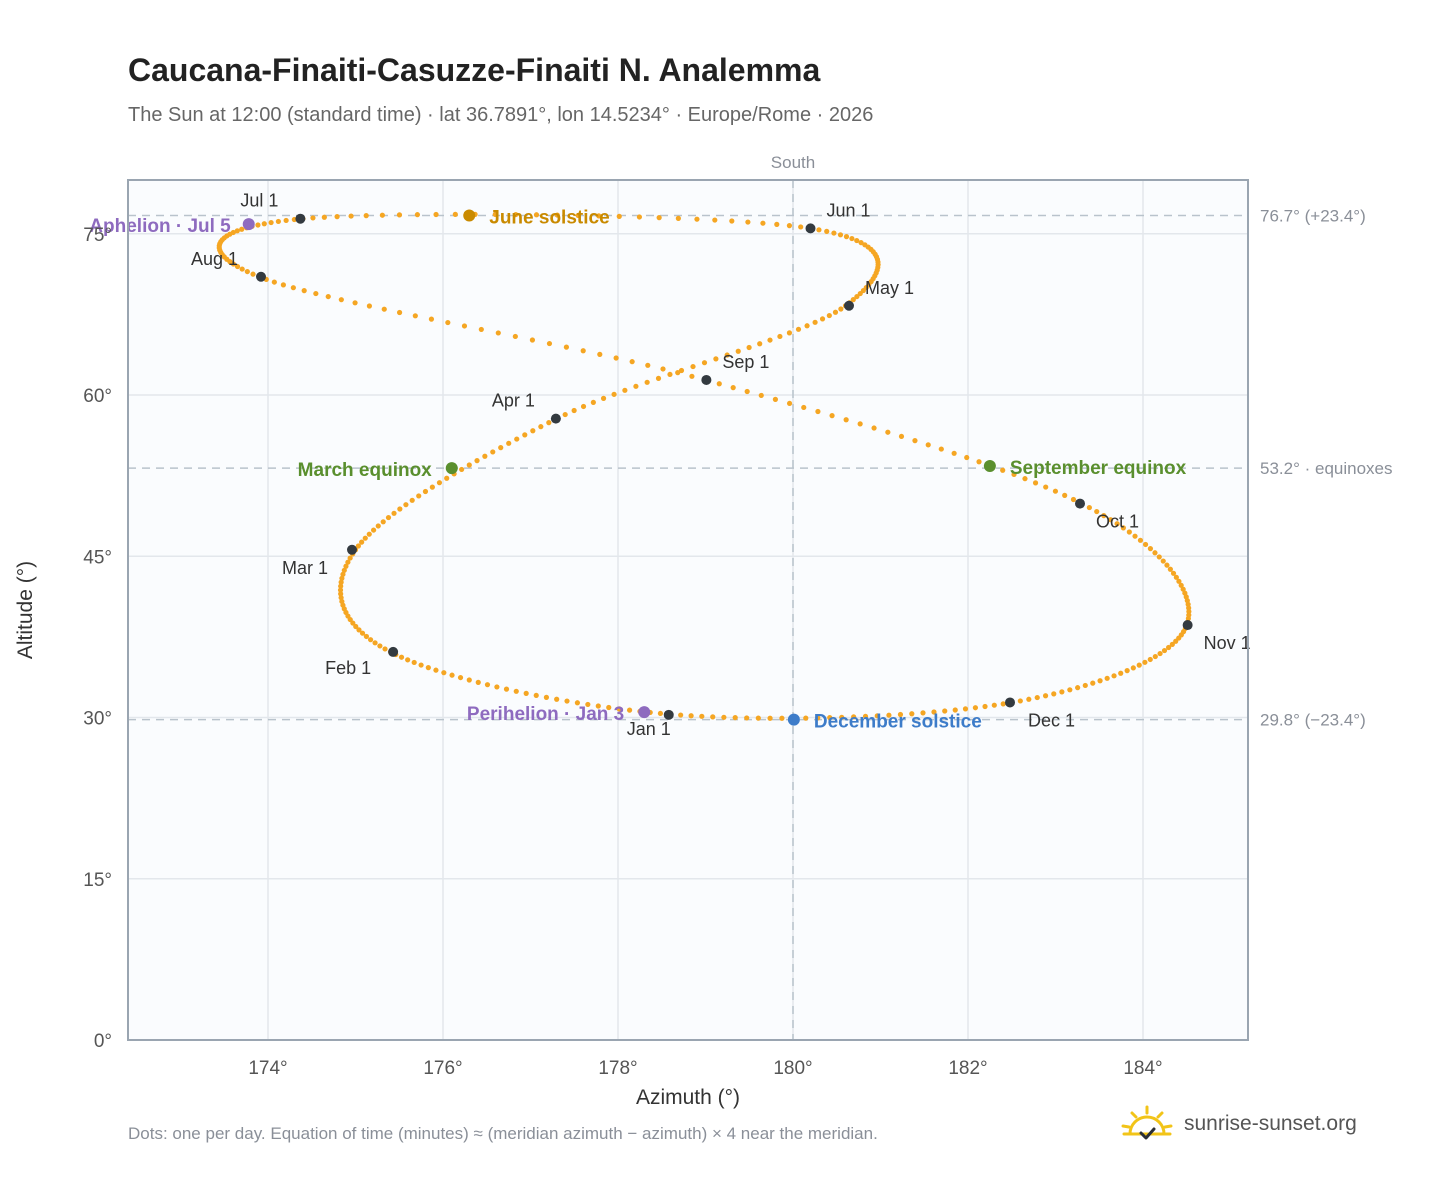 Image resolution: width=1448 pixels, height=1188 pixels. I want to click on meridian-label: South, so click(793, 162).